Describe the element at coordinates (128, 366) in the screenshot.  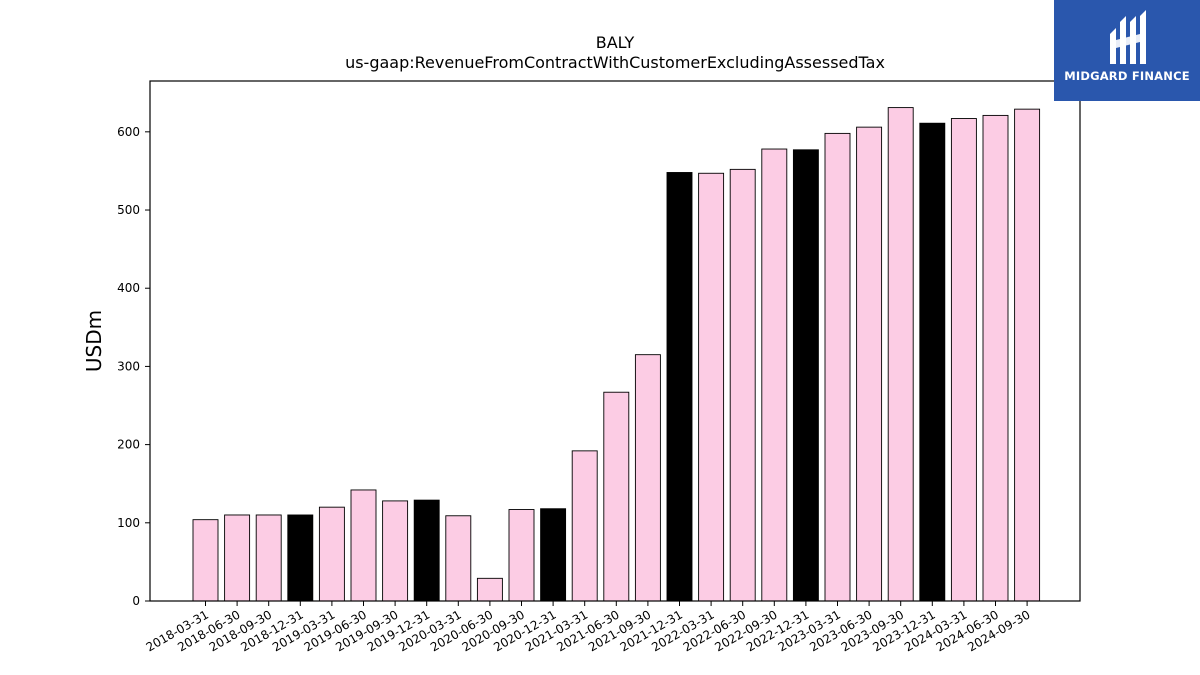
I see `y-tick-label: 300` at that location.